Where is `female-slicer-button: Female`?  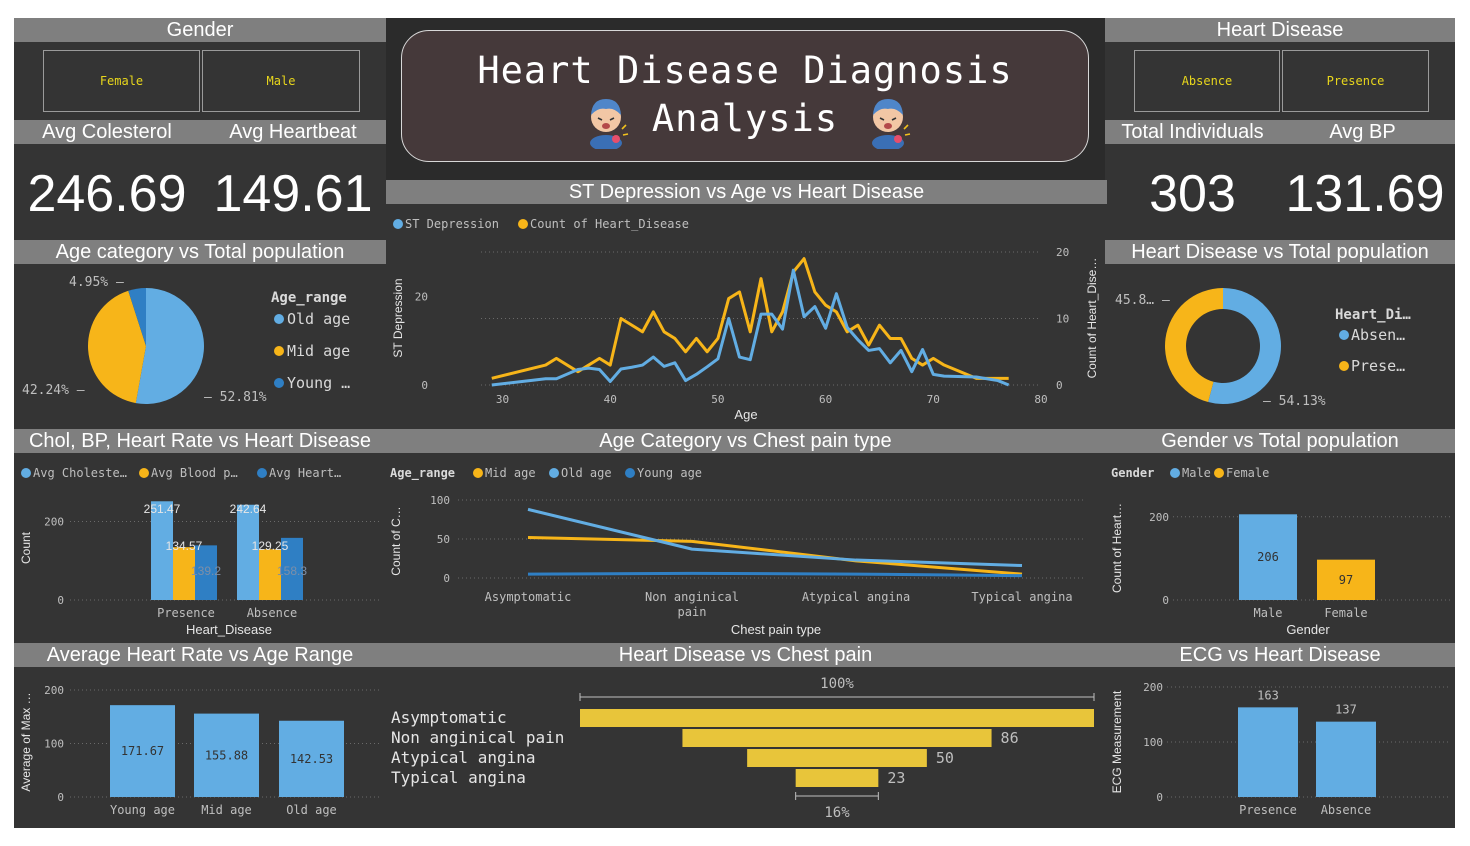 female-slicer-button: Female is located at coordinates (121, 81).